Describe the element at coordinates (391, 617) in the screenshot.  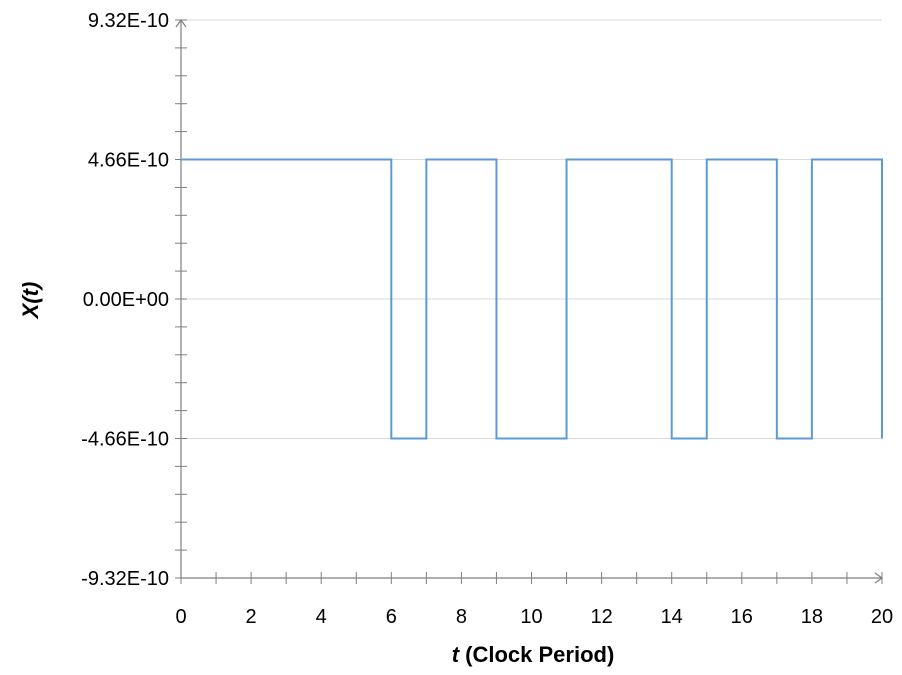
I see `x-tick-label: 6` at that location.